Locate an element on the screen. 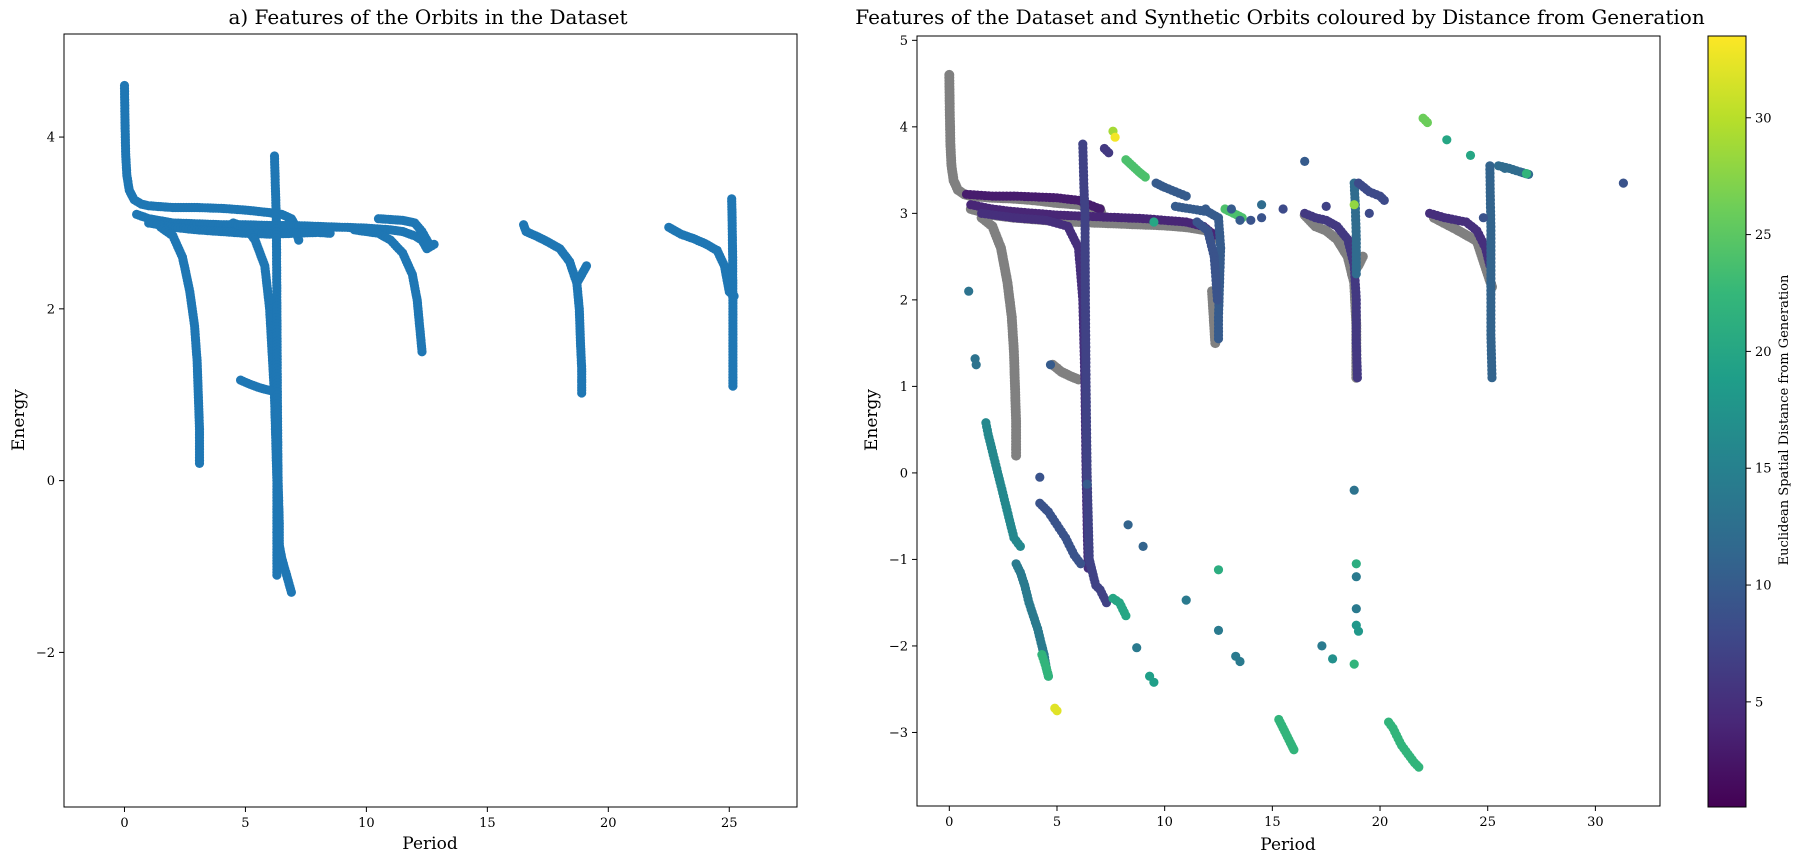  y-tick-label: −1 is located at coordinates (898, 560).